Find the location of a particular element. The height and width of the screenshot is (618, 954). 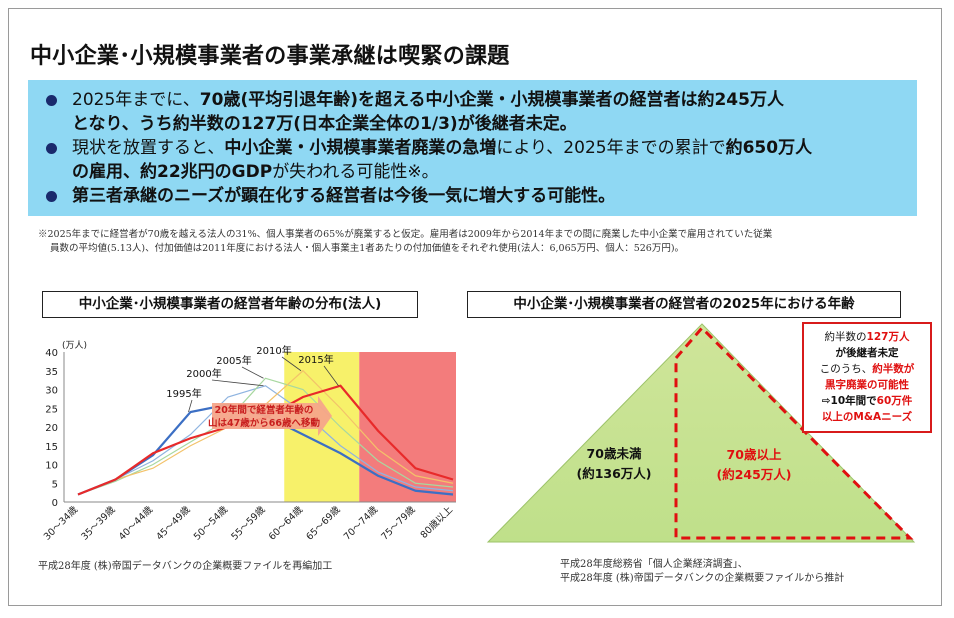

over-70-dashed-region is located at coordinates (794, 432).